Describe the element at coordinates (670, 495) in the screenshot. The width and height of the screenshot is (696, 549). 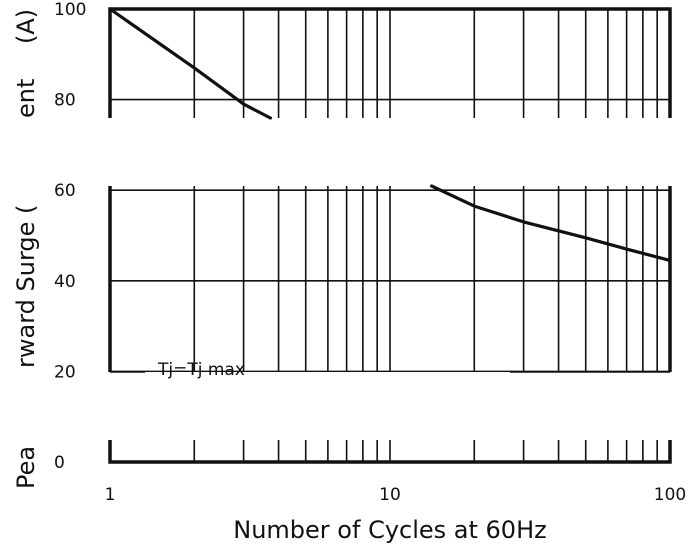
I see `x-tick-label: 100` at that location.